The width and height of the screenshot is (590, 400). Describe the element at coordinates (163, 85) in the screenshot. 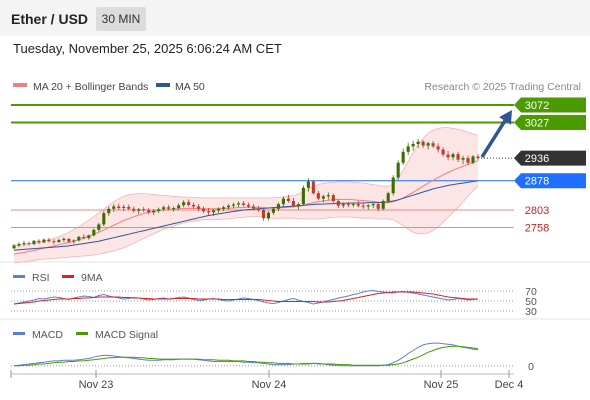

I see `ma50-swatch` at that location.